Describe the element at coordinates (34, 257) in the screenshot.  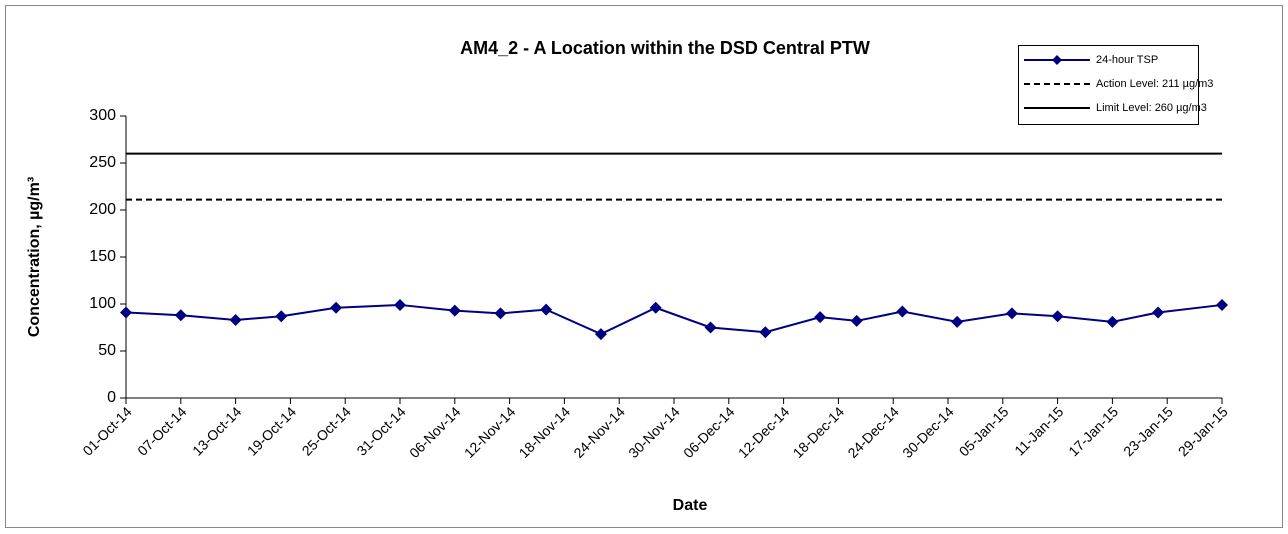
I see `y-axis-label: Concentration, µg/m³` at that location.